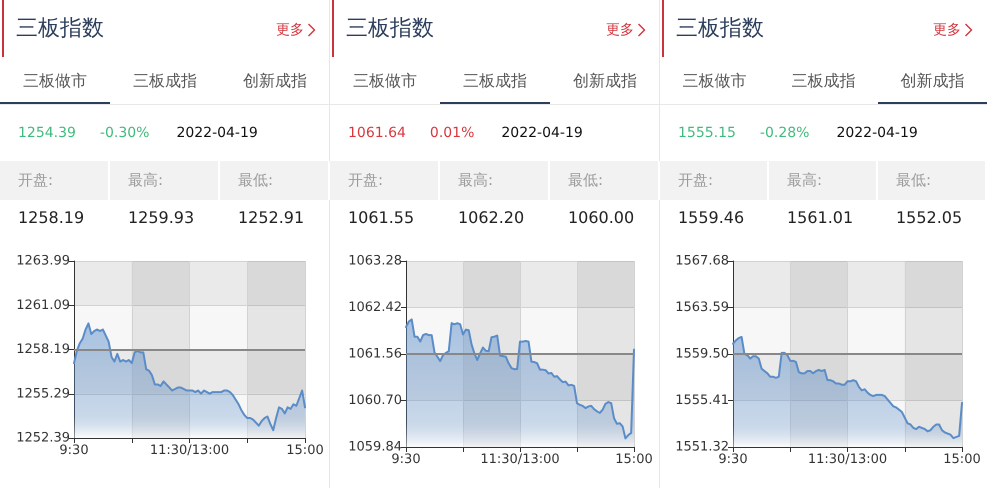 Image resolution: width=987 pixels, height=488 pixels. What do you see at coordinates (452, 133) in the screenshot?
I see `text: 0.01%` at bounding box center [452, 133].